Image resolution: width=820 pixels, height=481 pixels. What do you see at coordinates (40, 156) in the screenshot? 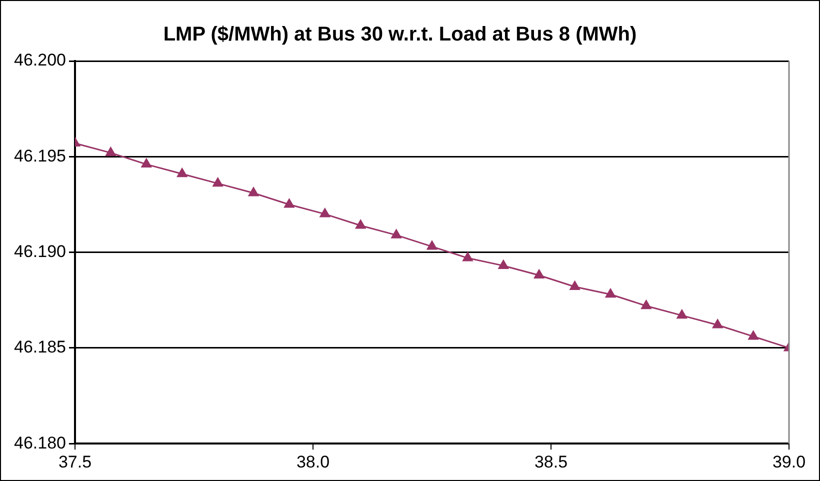
I see `y-tick-label: 46.195` at bounding box center [40, 156].